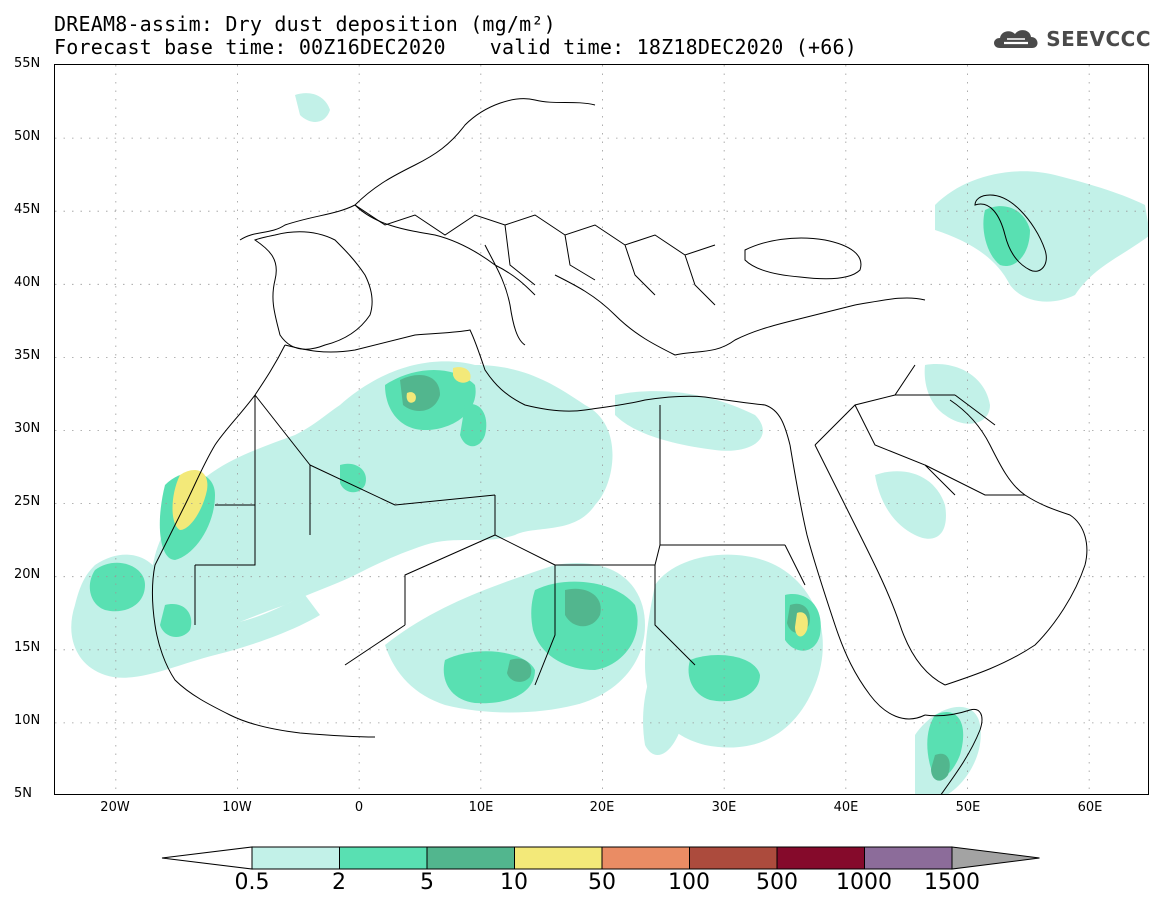 This screenshot has width=1165, height=907. What do you see at coordinates (867, 582) in the screenshot?
I see `red-sea-coastline` at bounding box center [867, 582].